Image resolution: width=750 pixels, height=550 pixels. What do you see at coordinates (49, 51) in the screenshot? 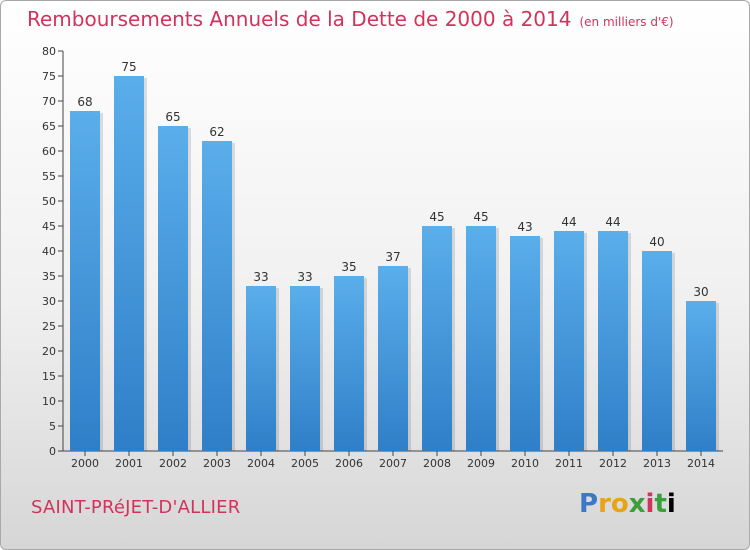
I see `y-tick-label: 80` at bounding box center [49, 51].